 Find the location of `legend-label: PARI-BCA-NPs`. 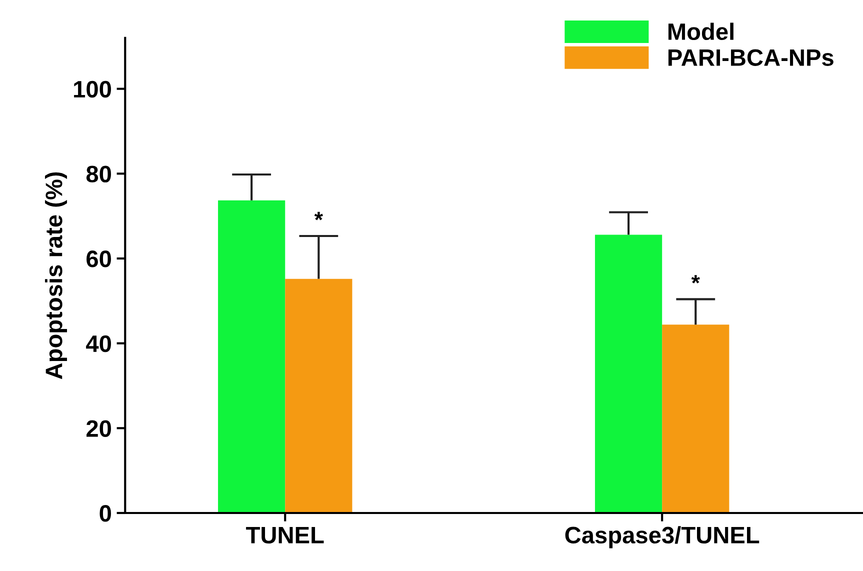

legend-label: PARI-BCA-NPs is located at coordinates (751, 57).